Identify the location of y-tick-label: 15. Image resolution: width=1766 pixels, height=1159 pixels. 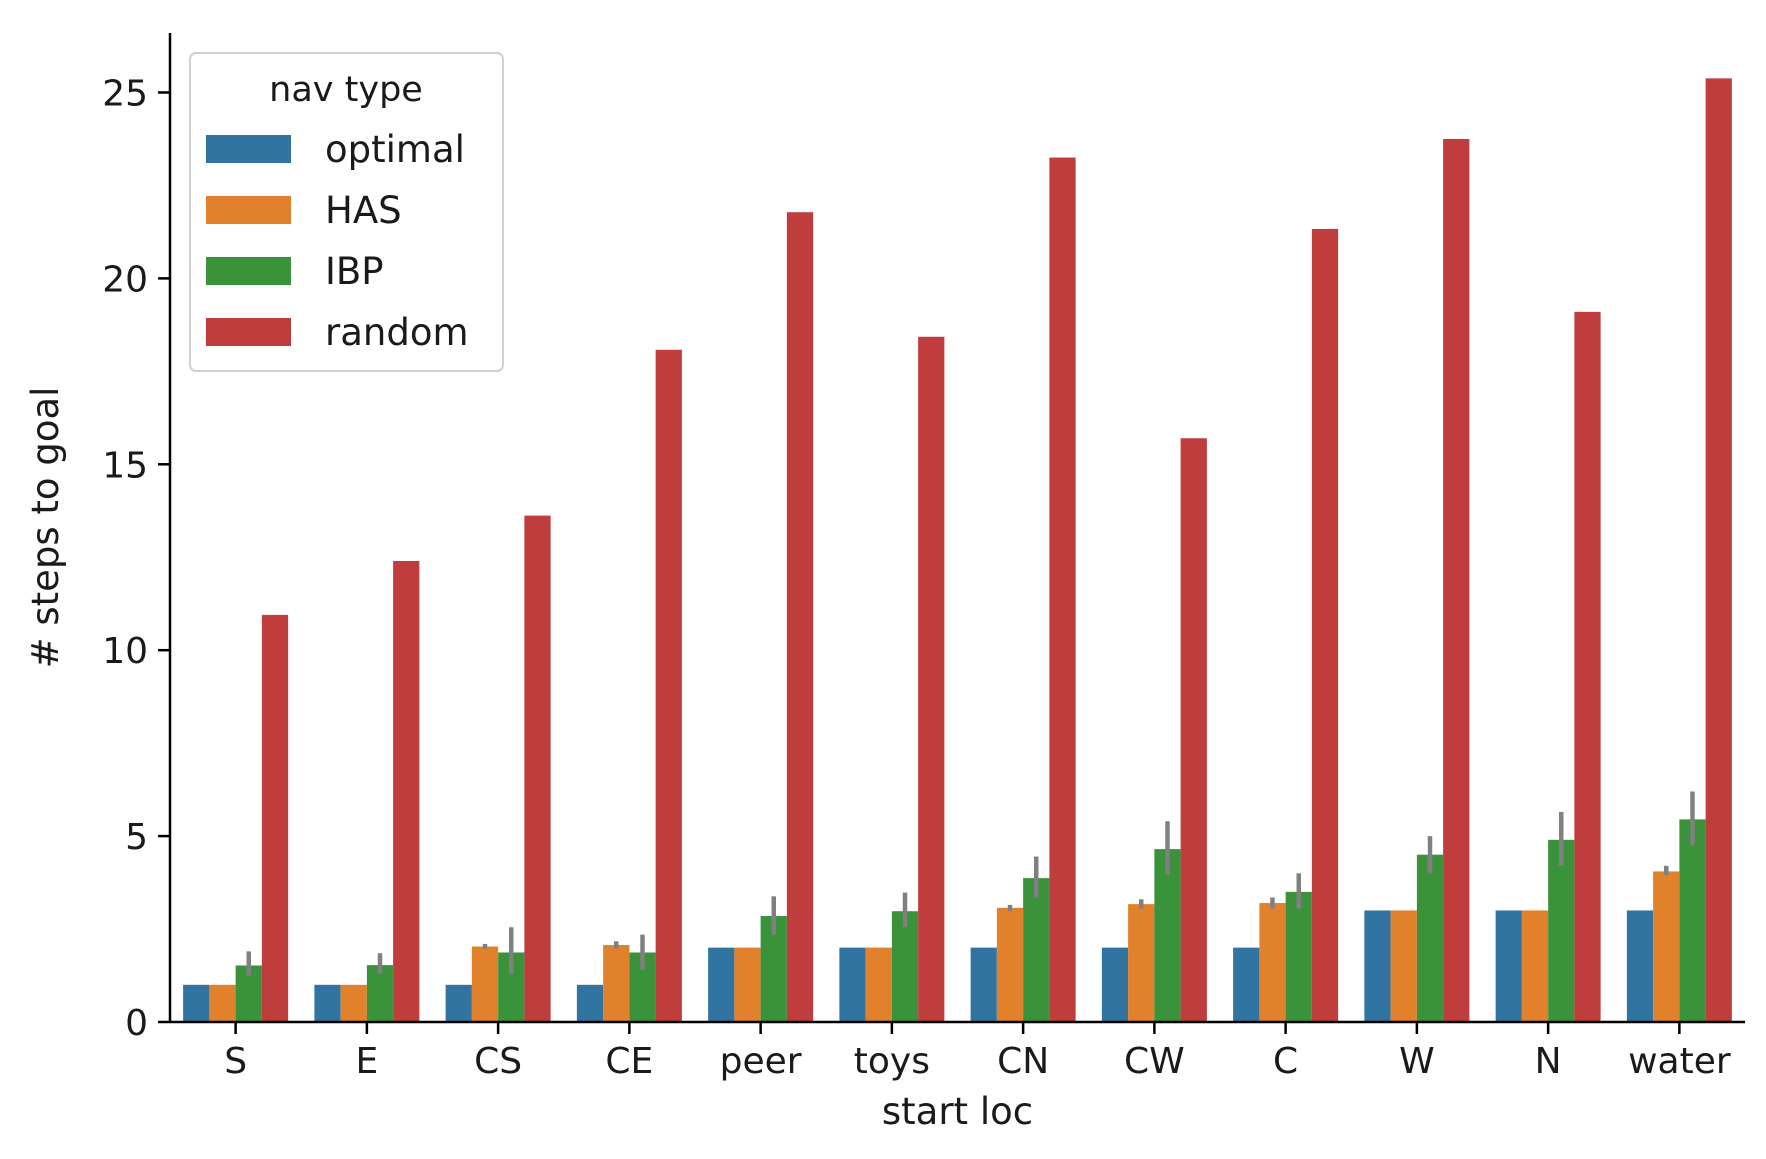
(125, 465).